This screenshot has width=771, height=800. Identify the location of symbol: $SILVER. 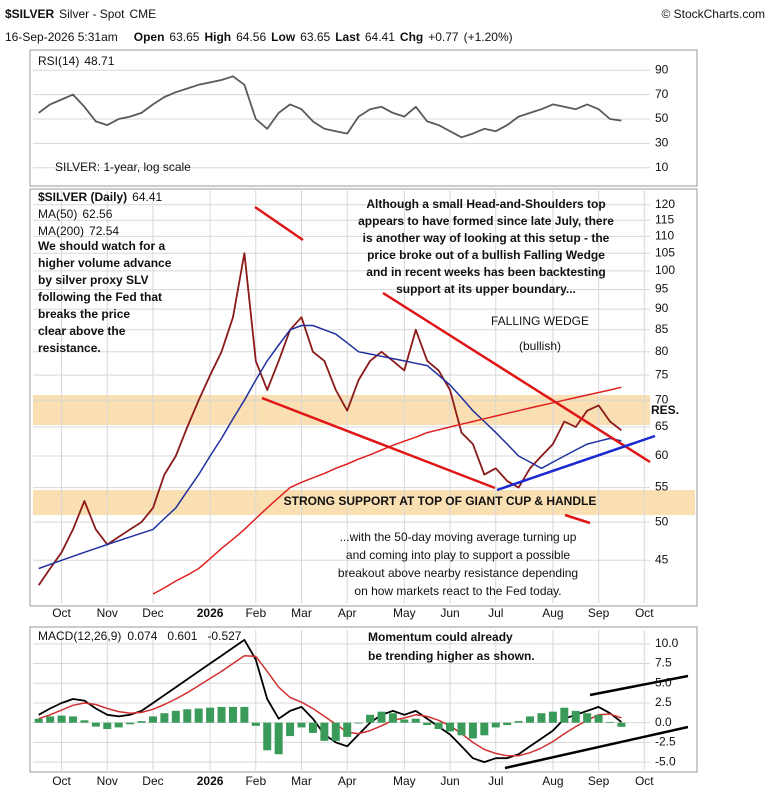
(29, 14).